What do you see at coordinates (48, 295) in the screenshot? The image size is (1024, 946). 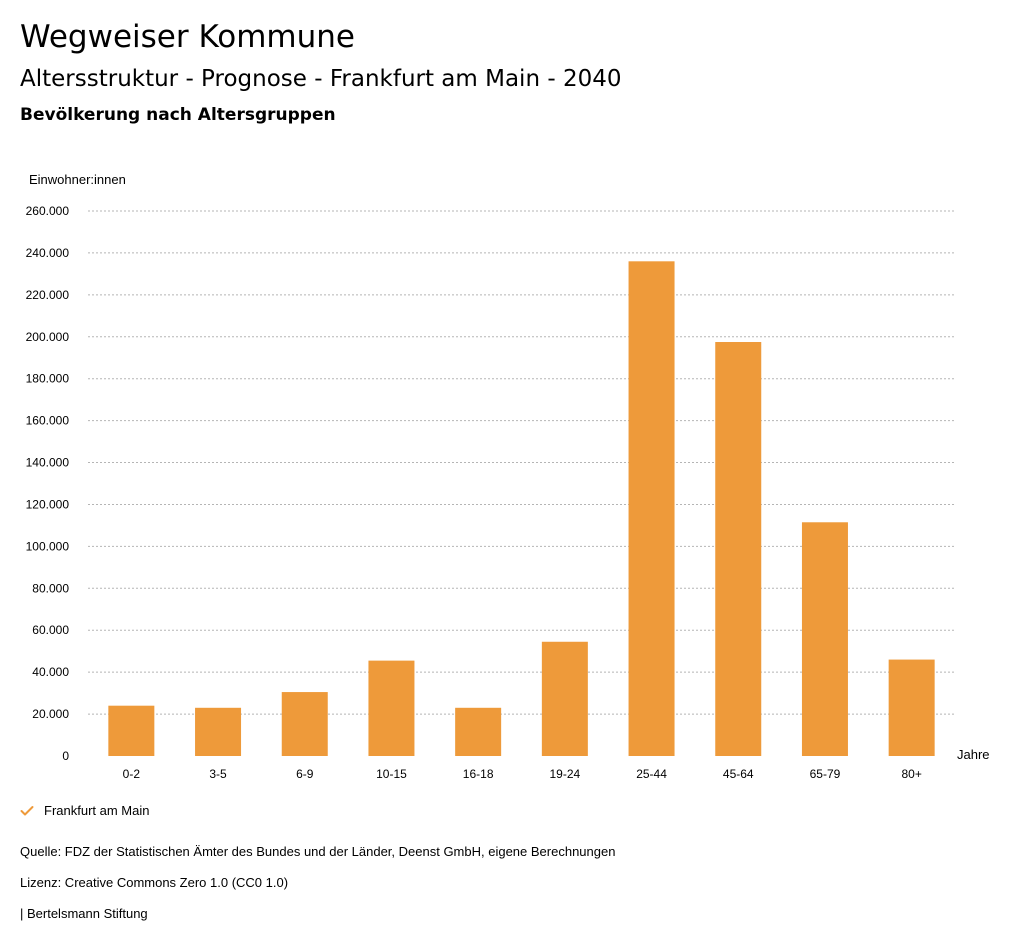 I see `y-tick-label: 220.000` at bounding box center [48, 295].